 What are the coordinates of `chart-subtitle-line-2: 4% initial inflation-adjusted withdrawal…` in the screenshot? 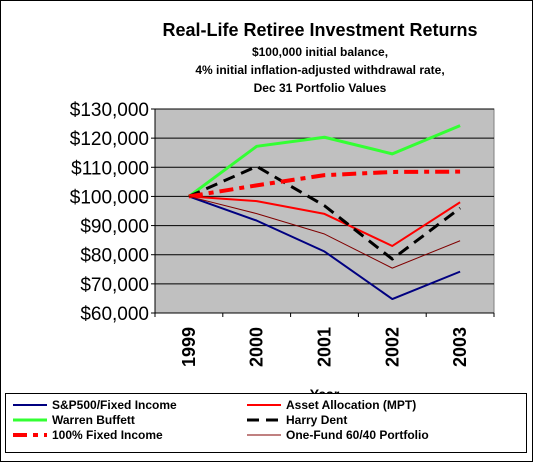 It's located at (320, 70).